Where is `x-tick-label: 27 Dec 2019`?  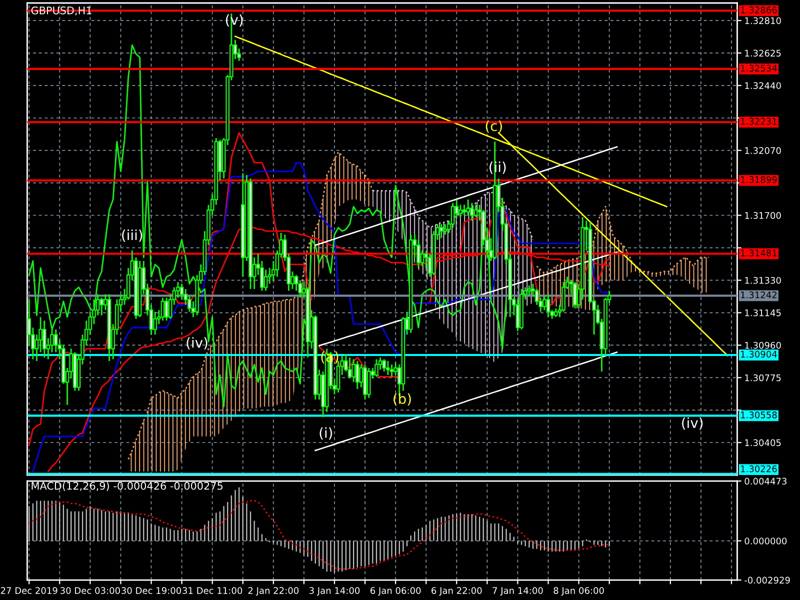
x-tick-label: 27 Dec 2019 is located at coordinates (29, 590).